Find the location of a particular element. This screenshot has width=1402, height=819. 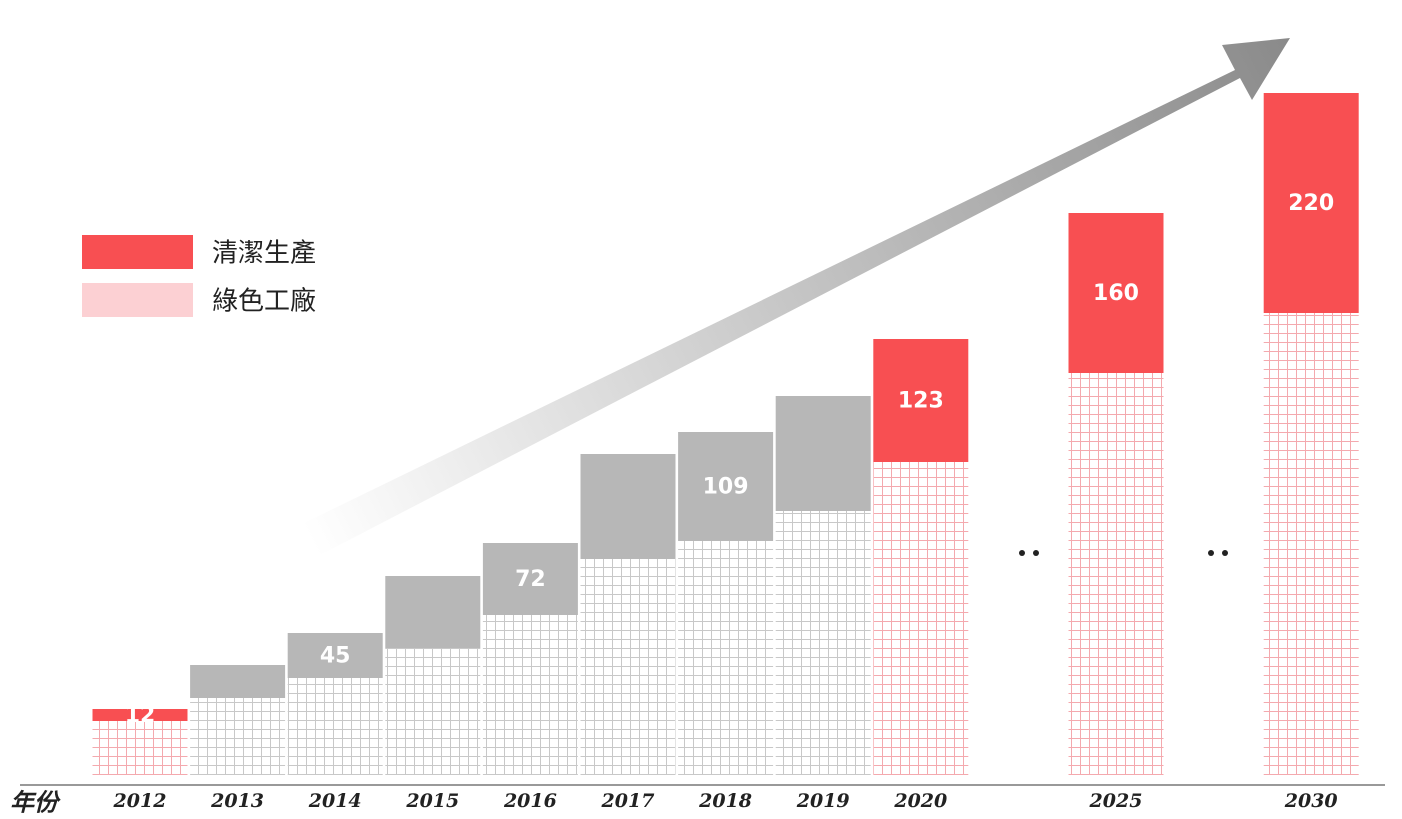

value-label: 109 is located at coordinates (726, 487).